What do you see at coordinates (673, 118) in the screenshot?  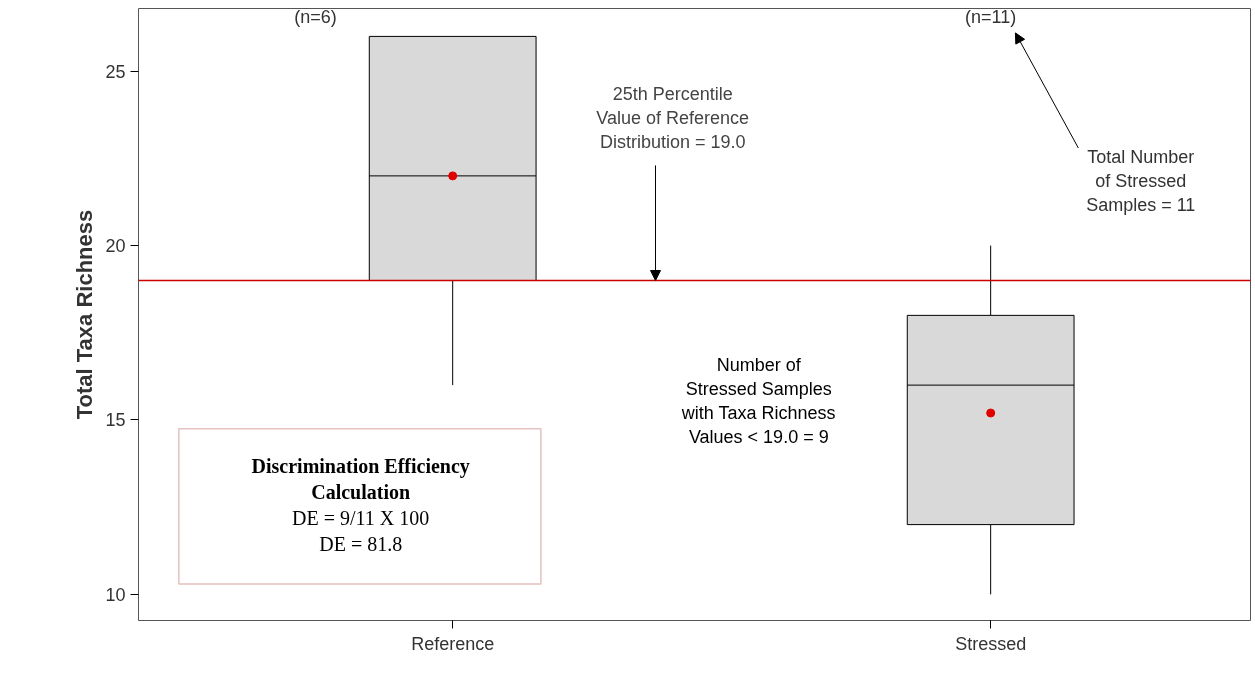 I see `ref-line-label: 25th Percentile Value of Reference Distribution = 19.0` at bounding box center [673, 118].